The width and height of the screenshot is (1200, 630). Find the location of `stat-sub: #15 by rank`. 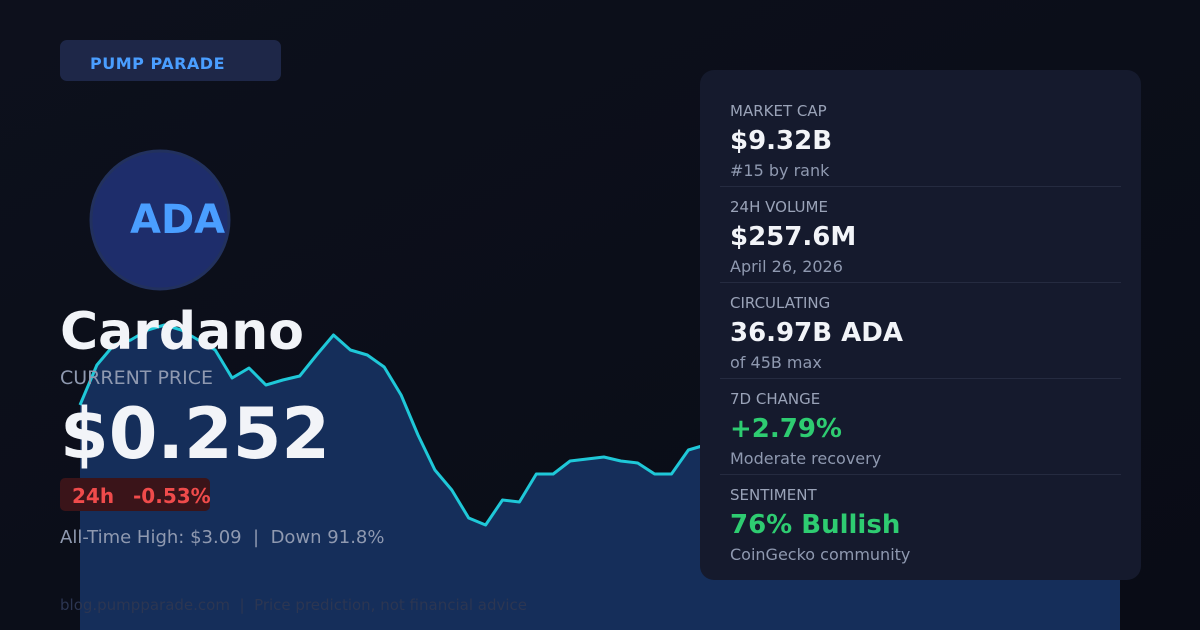

stat-sub: #15 by rank is located at coordinates (780, 170).